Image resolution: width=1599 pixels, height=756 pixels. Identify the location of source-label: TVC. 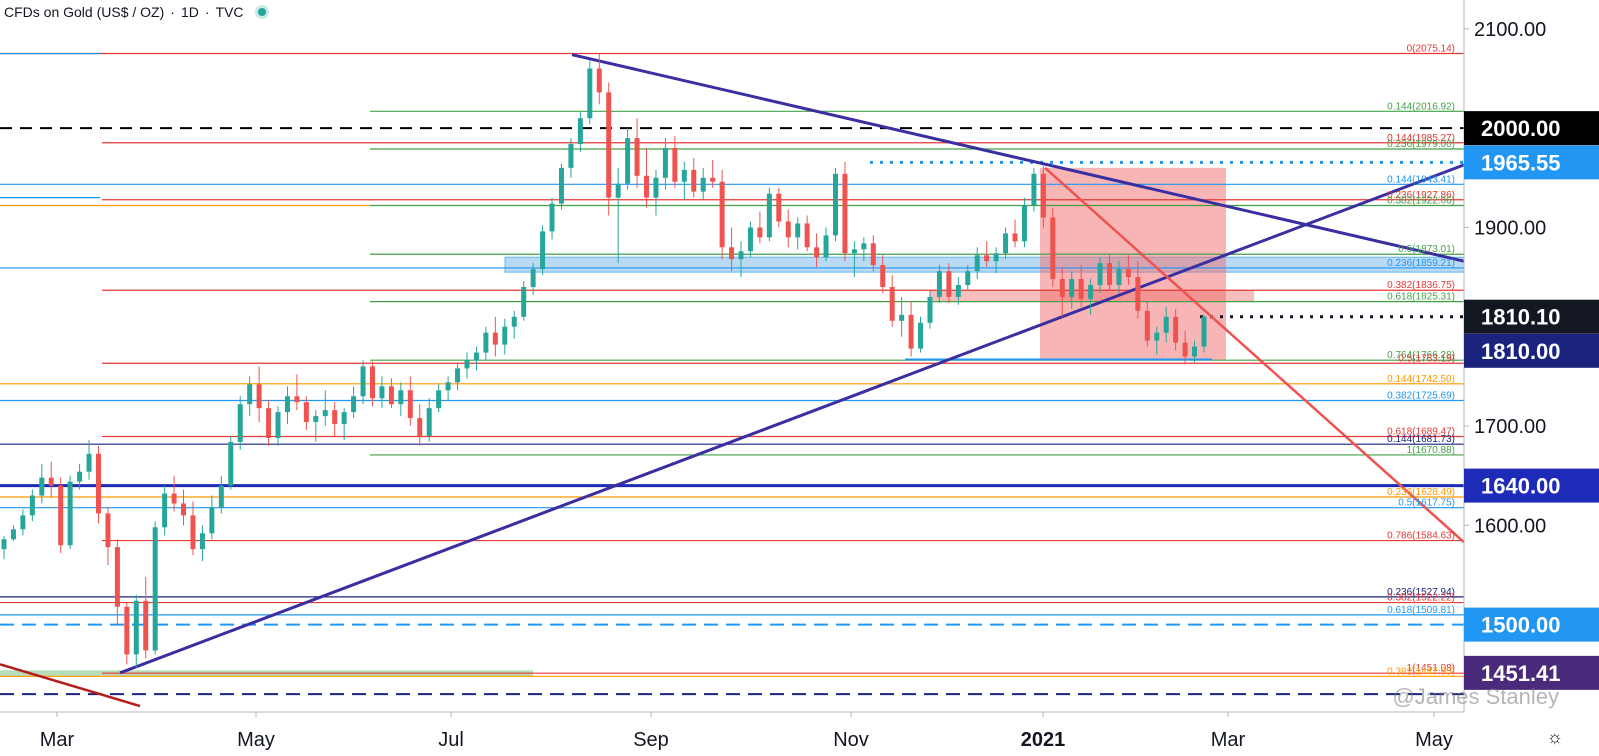
(229, 12).